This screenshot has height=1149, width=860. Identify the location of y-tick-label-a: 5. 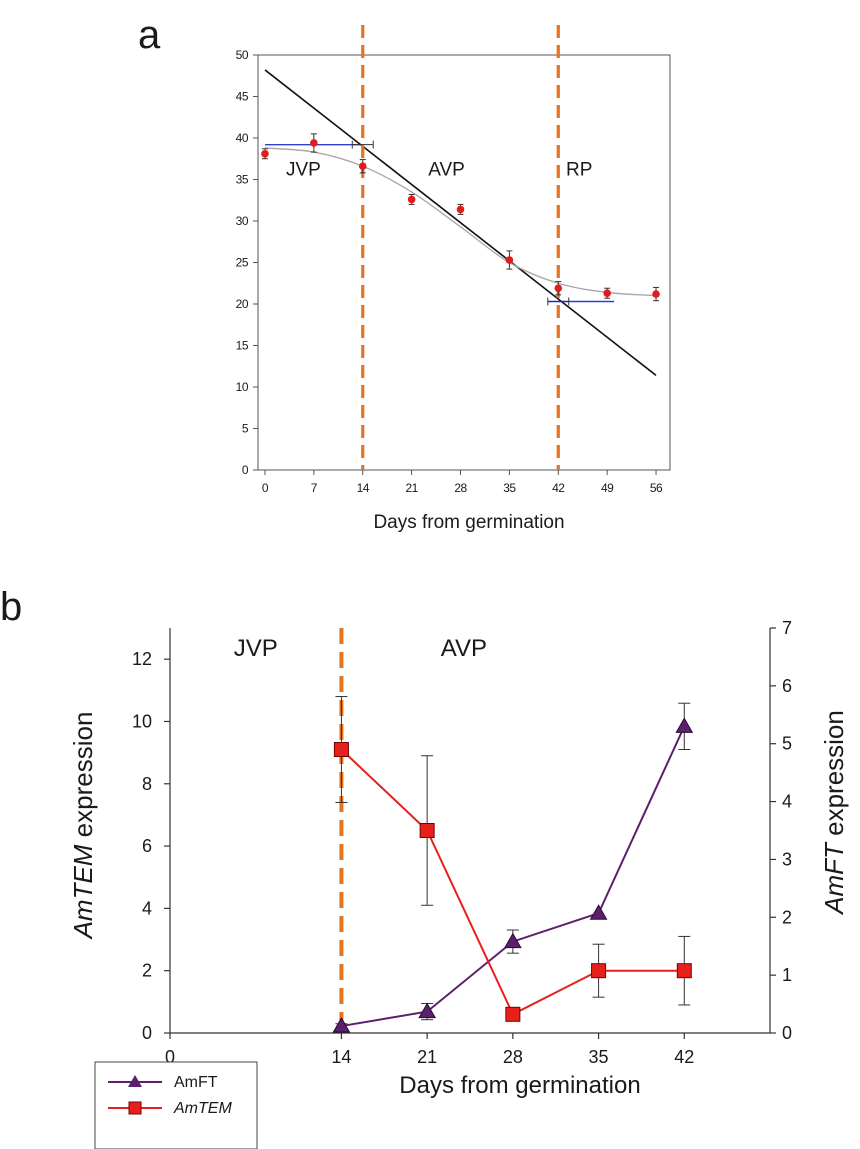
(245, 429).